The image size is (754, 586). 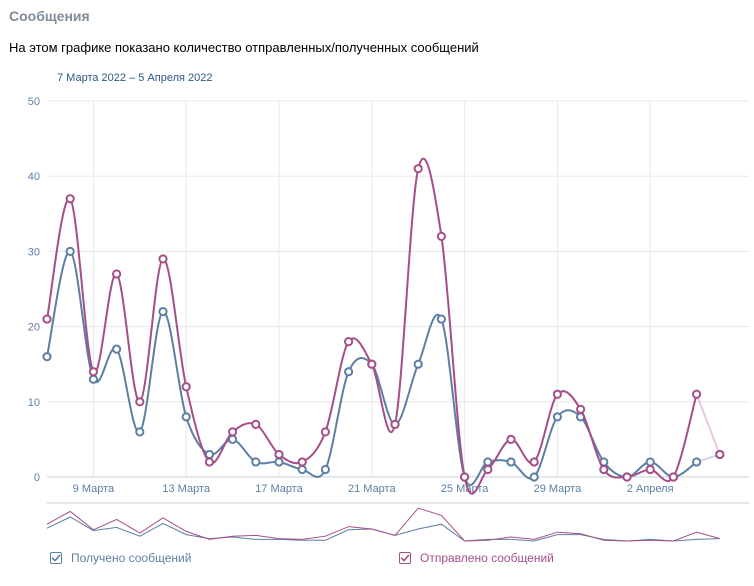 I want to click on navigator, so click(x=397, y=522).